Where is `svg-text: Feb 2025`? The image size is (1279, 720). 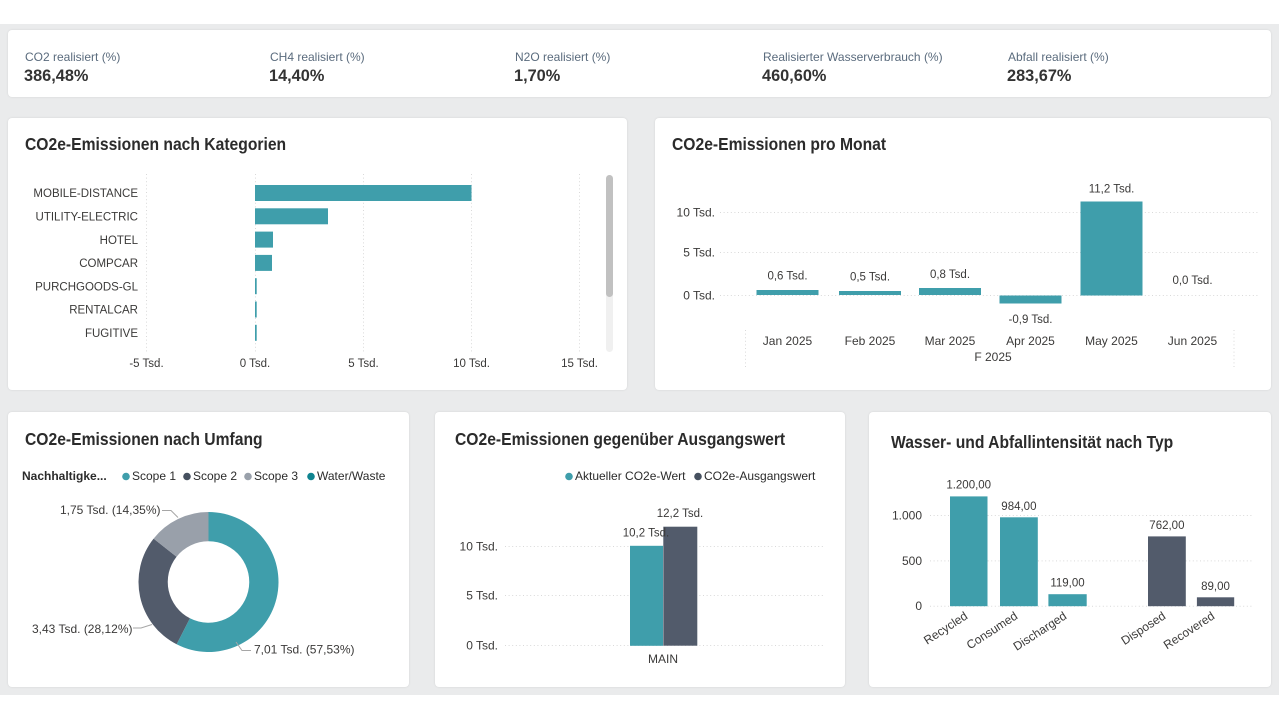
svg-text: Feb 2025 is located at coordinates (870, 341).